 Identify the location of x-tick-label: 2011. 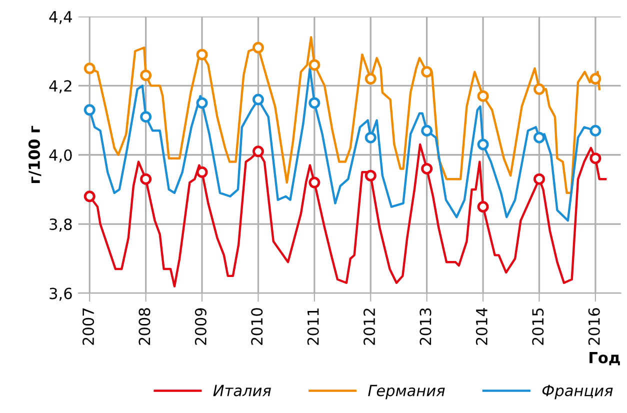
(313, 326).